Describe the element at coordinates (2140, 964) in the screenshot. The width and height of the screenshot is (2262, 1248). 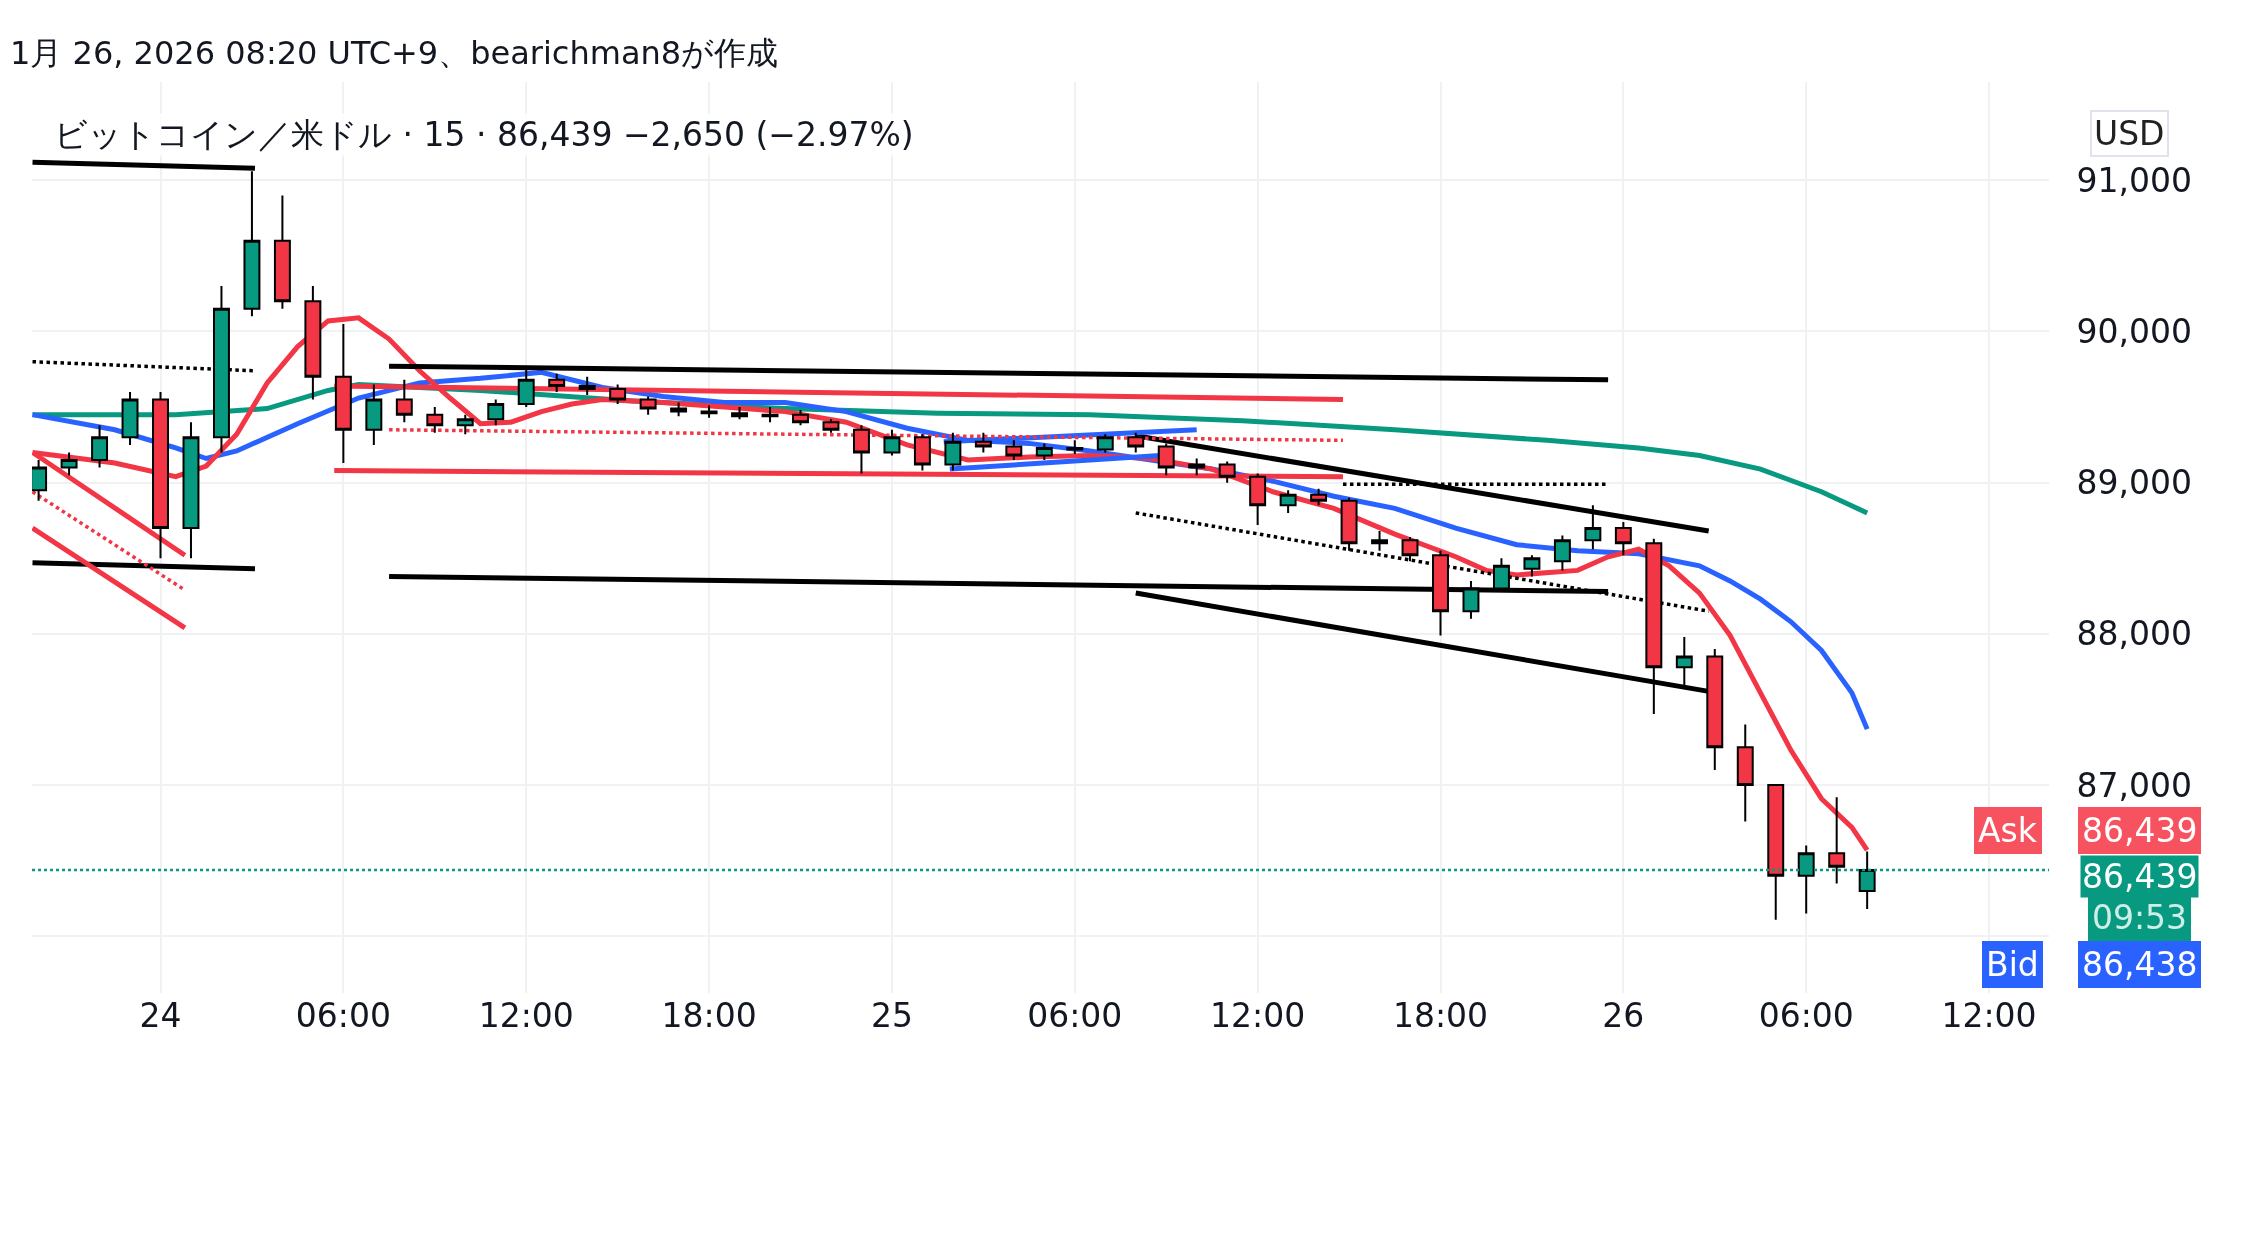
I see `text: 86,438` at that location.